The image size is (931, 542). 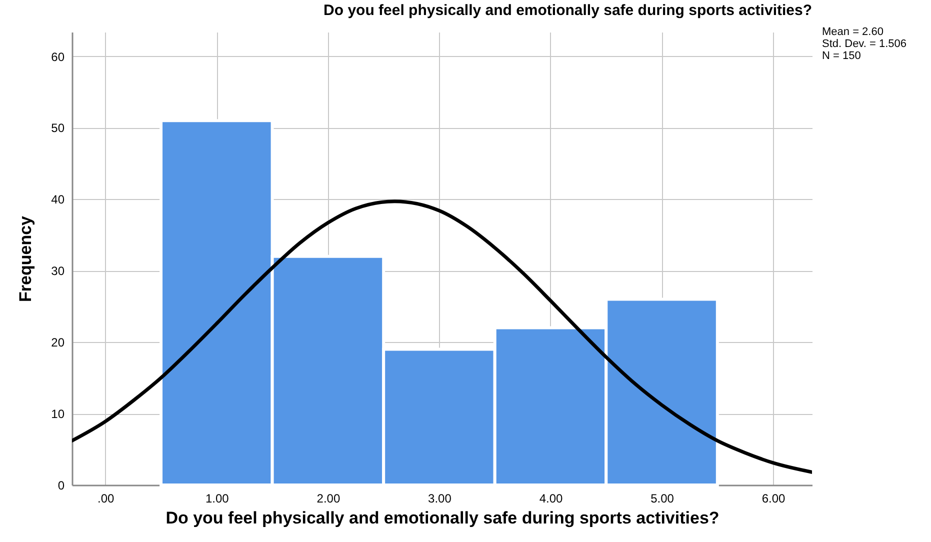 I want to click on y-tick-label: 30, so click(x=58, y=271).